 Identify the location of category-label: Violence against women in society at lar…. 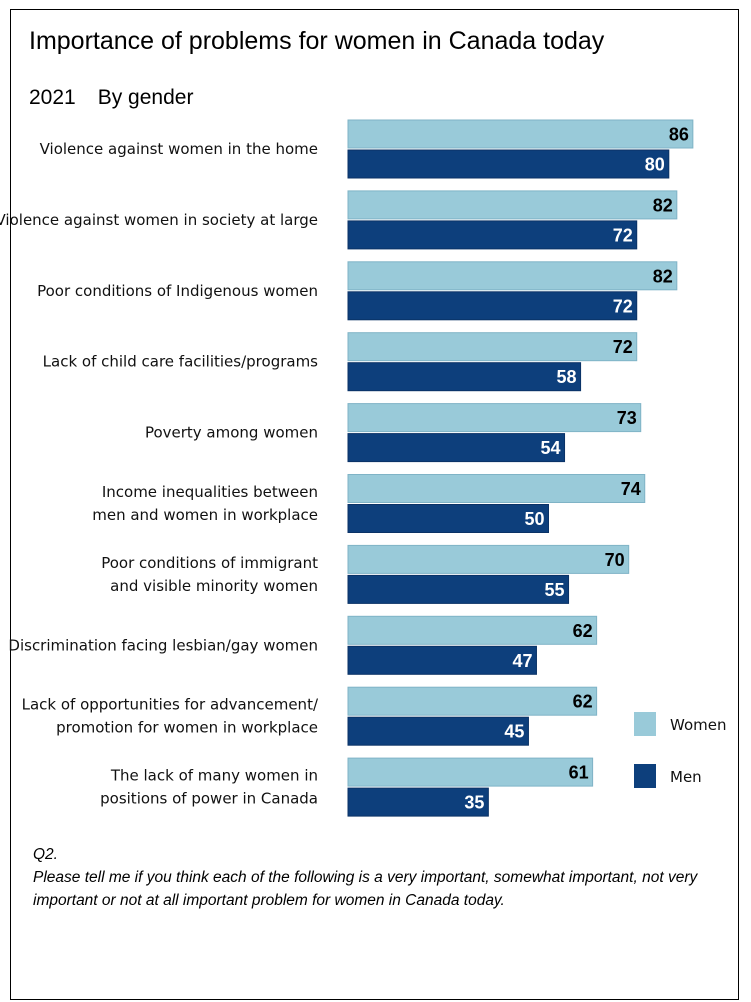
(159, 220).